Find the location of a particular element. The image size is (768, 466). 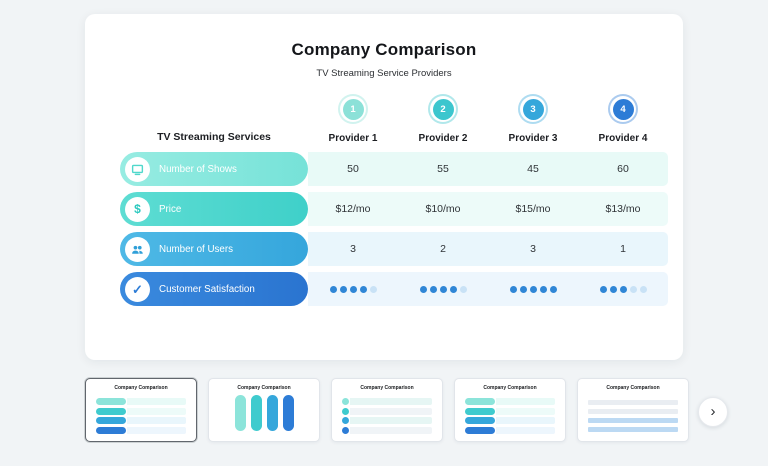

row-label-pill: Number of Users is located at coordinates (214, 249).